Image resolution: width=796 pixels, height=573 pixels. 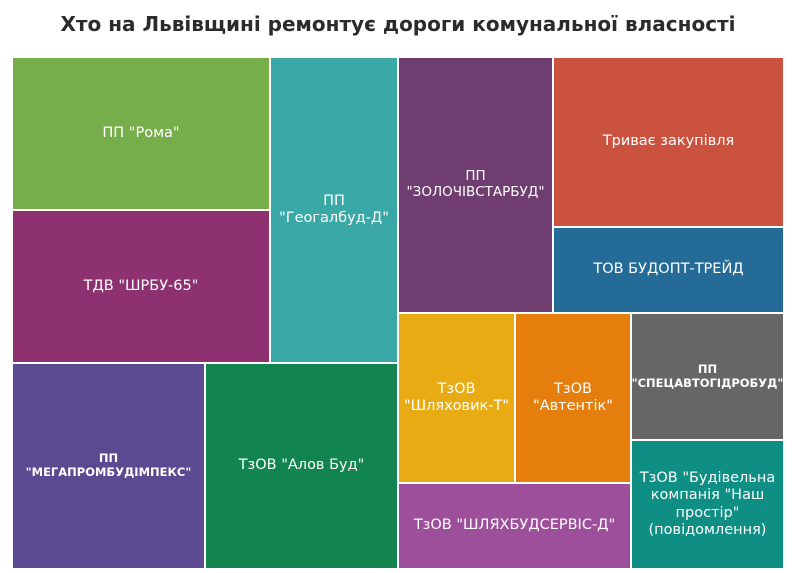 I want to click on treemap-tile-label: ПП "СПЕЦАВТОГІДРОБУД", so click(x=707, y=375).